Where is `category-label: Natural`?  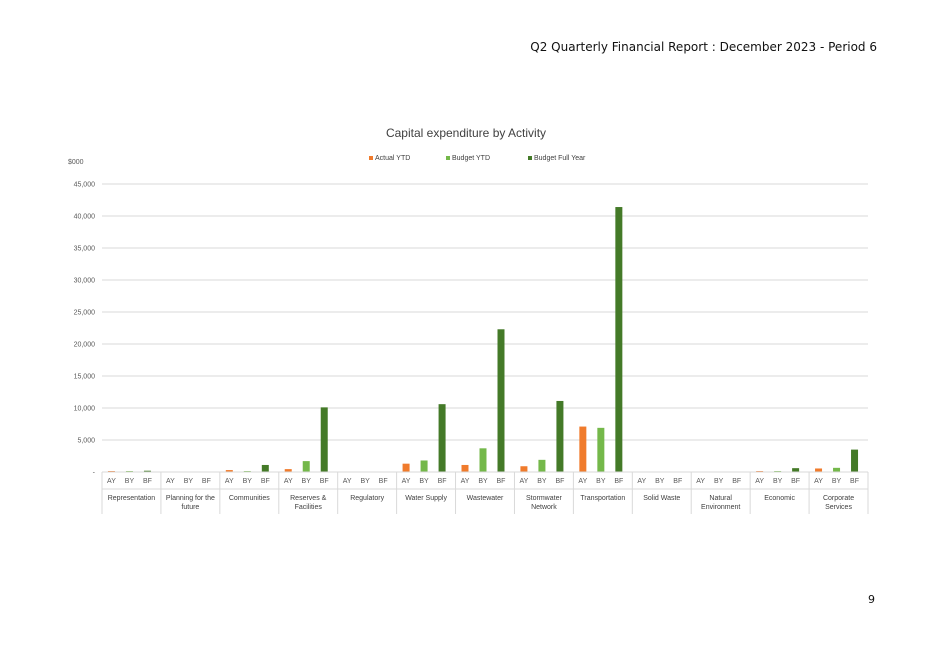
category-label: Natural is located at coordinates (720, 498).